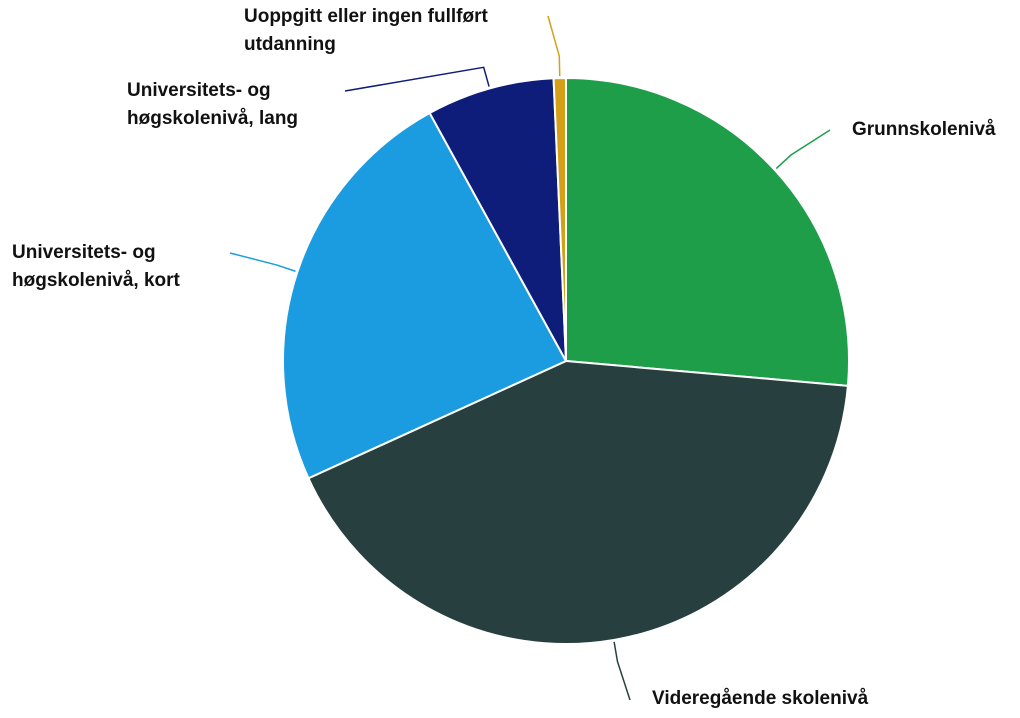 This screenshot has width=1020, height=718. What do you see at coordinates (366, 30) in the screenshot?
I see `slice-label: Uoppgitt eller ingen fullført utdanning` at bounding box center [366, 30].